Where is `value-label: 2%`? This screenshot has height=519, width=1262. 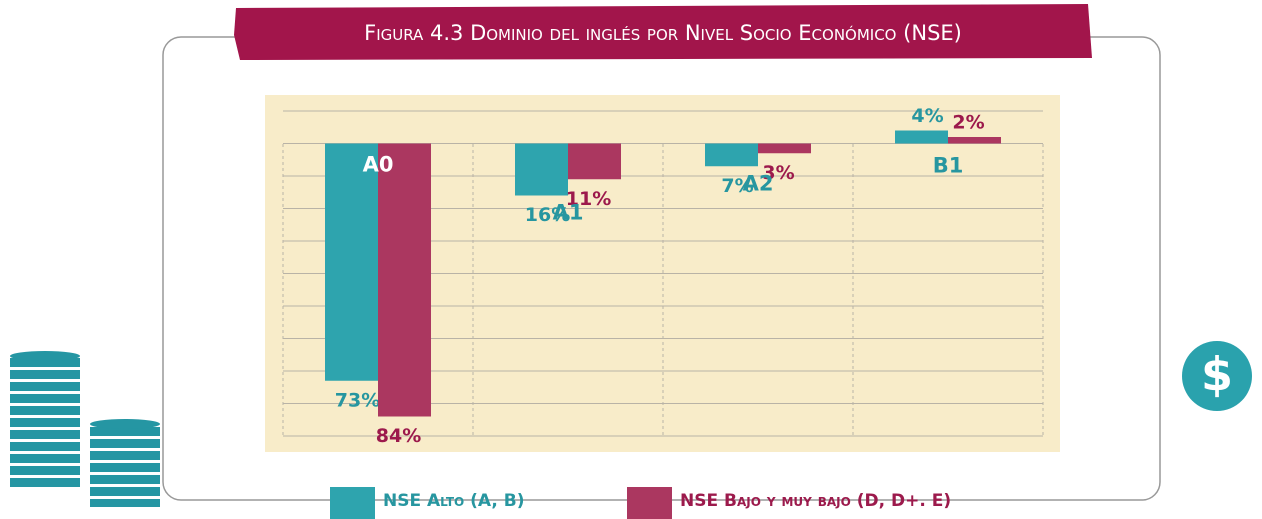
value-label: 2% is located at coordinates (968, 123).